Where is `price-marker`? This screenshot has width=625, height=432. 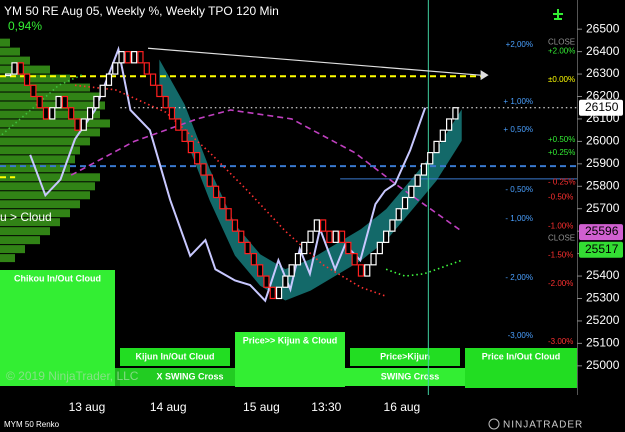 price-marker is located at coordinates (601, 249).